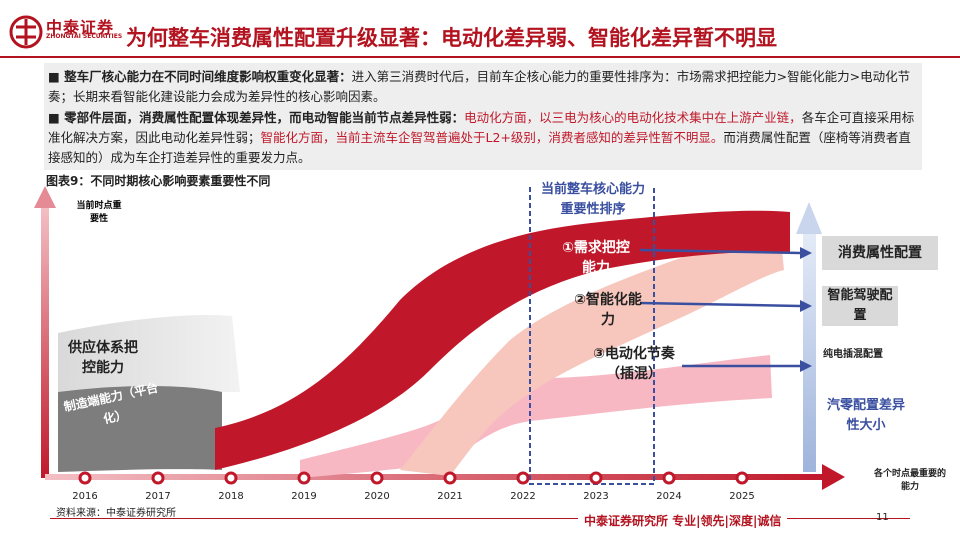 The width and height of the screenshot is (960, 542). I want to click on y-axis-arrowhead, so click(45, 197).